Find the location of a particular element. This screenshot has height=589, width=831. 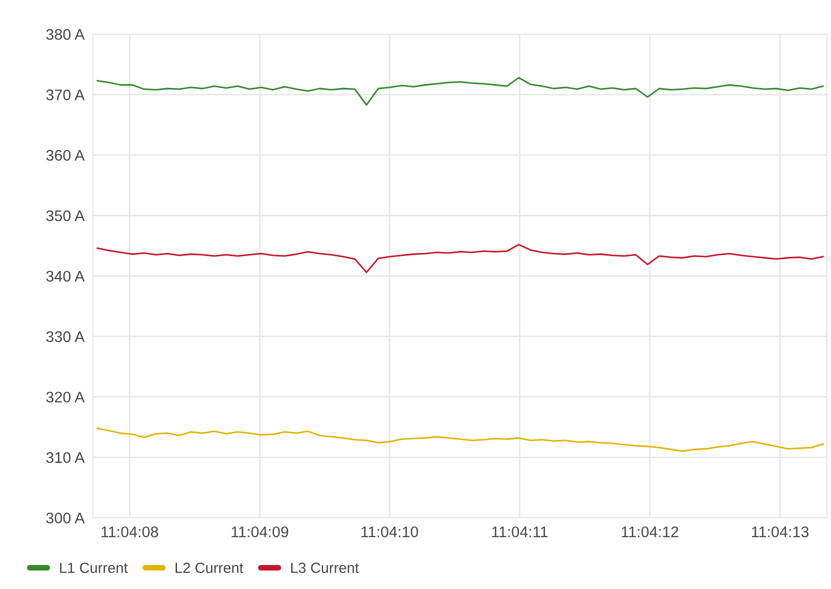

y-tick-label: 310 A is located at coordinates (65, 457).